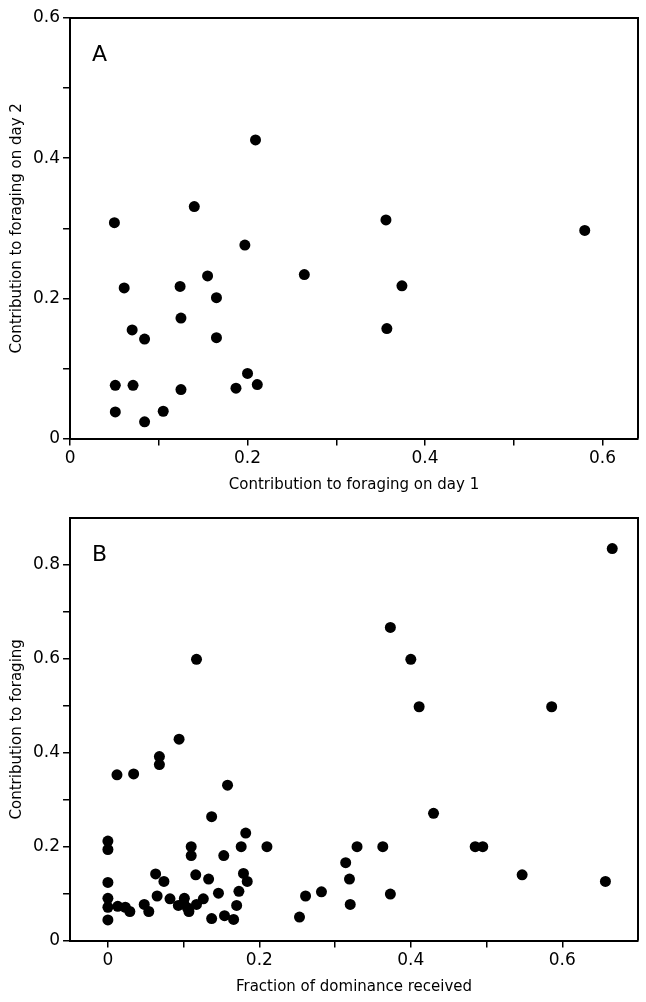 The height and width of the screenshot is (1002, 646). Describe the element at coordinates (15, 729) in the screenshot. I see `y-axis-title: Contribution to foraging` at that location.